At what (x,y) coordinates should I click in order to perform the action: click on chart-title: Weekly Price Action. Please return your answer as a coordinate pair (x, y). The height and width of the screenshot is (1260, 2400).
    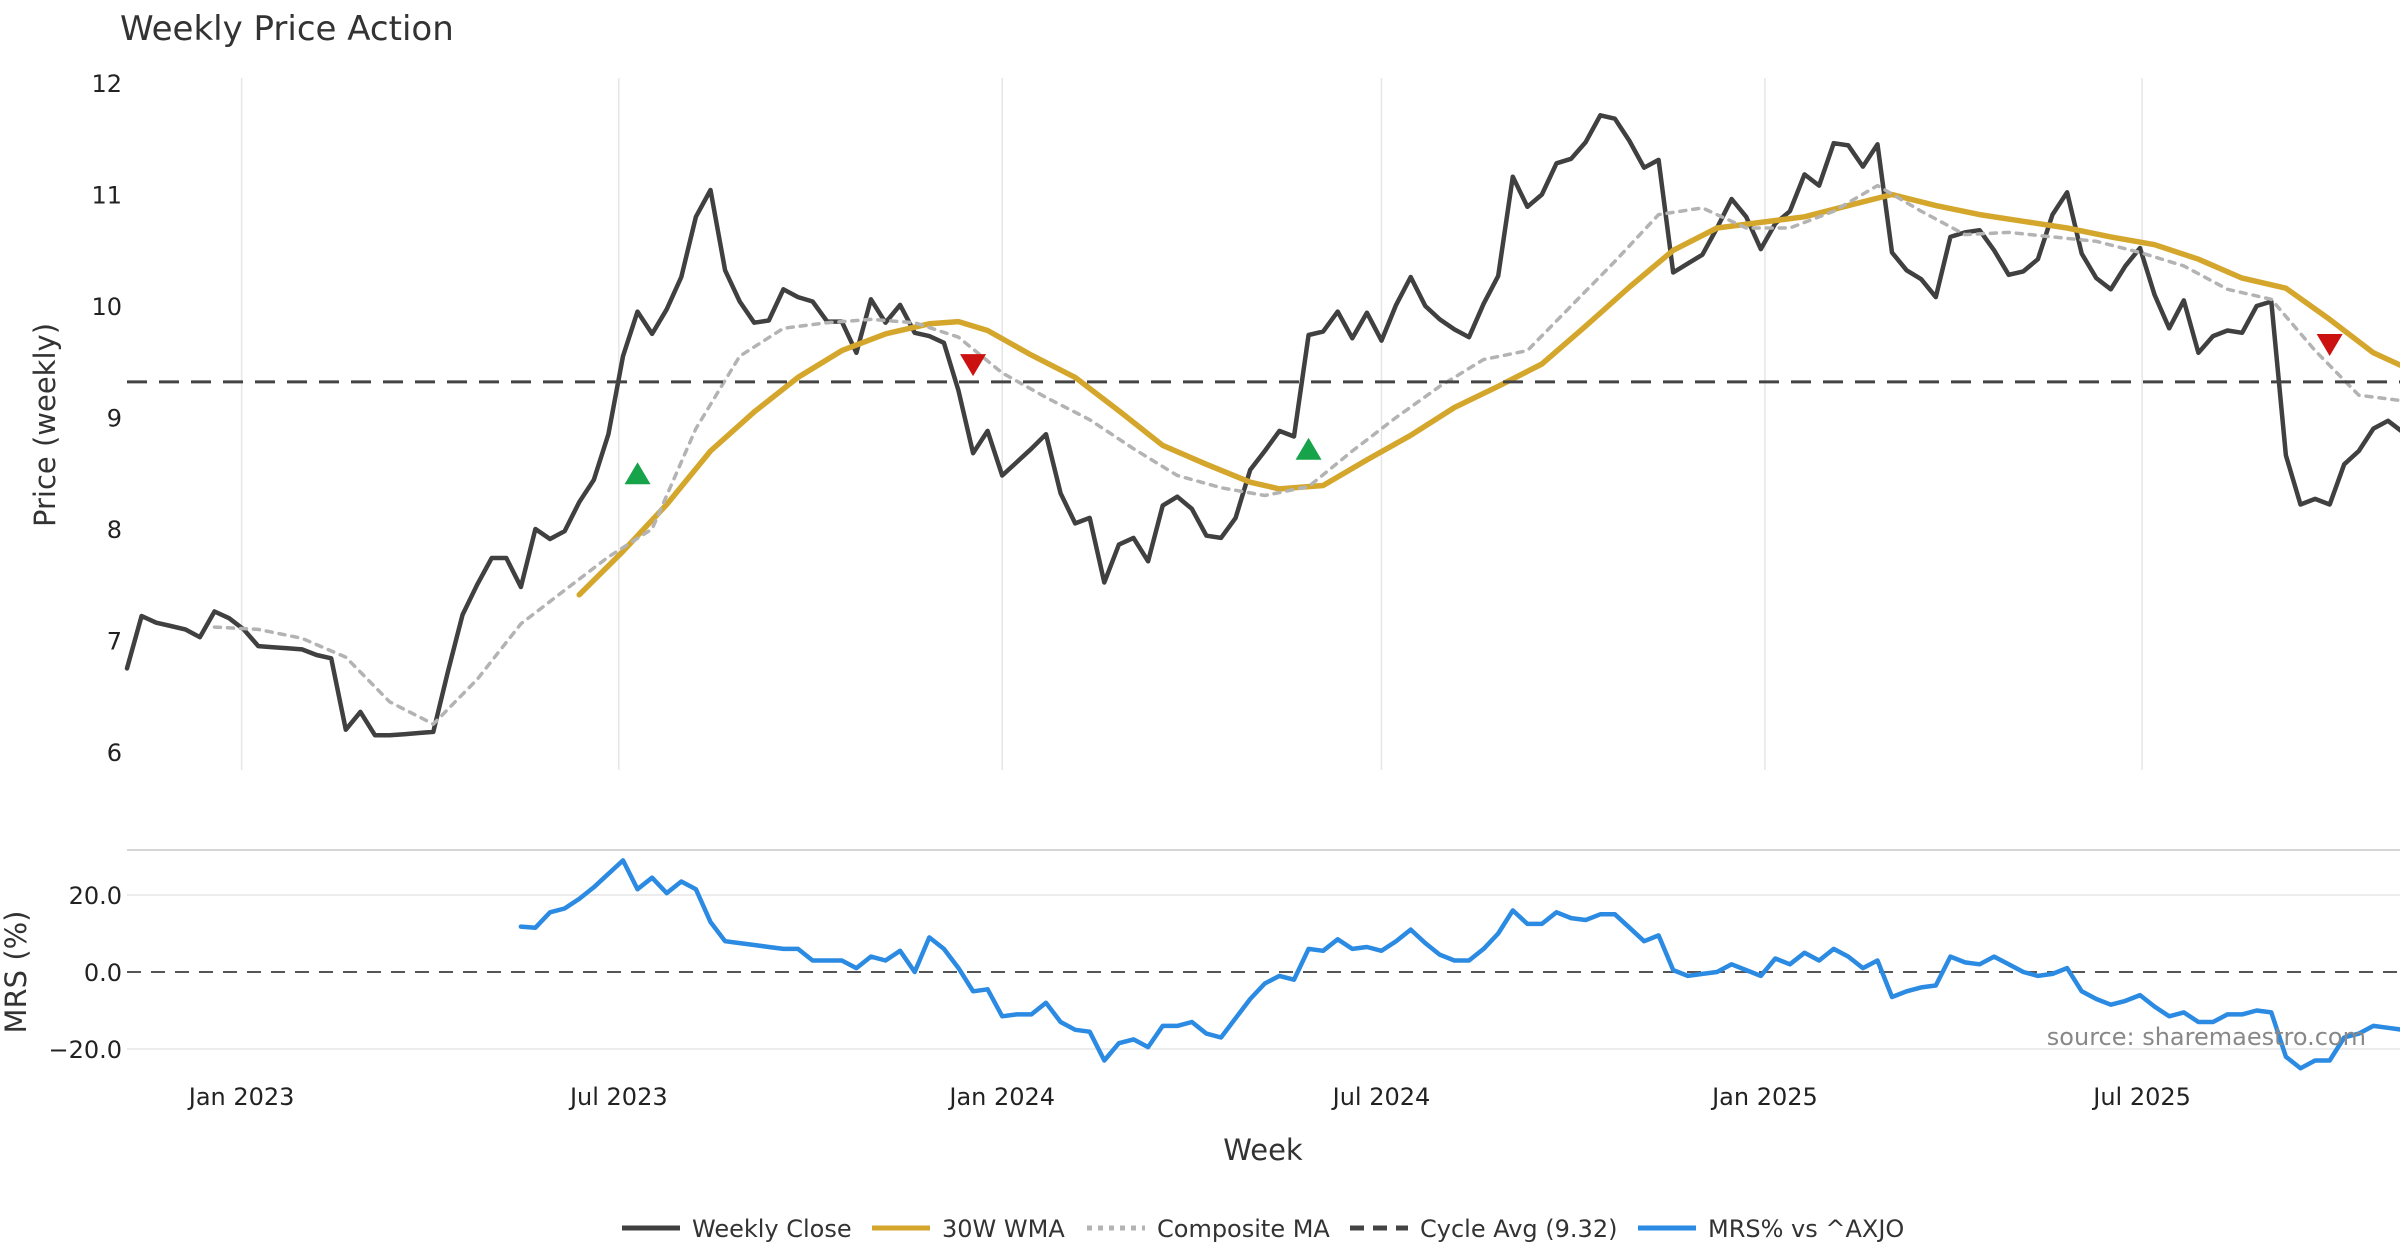
    Looking at the image, I should click on (287, 29).